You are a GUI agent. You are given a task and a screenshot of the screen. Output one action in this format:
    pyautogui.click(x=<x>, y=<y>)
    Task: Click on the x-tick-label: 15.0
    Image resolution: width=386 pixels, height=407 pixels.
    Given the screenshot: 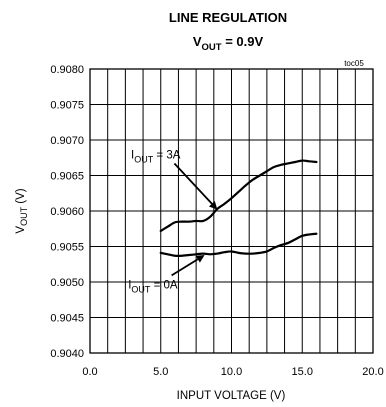 What is the action you would take?
    pyautogui.click(x=302, y=372)
    